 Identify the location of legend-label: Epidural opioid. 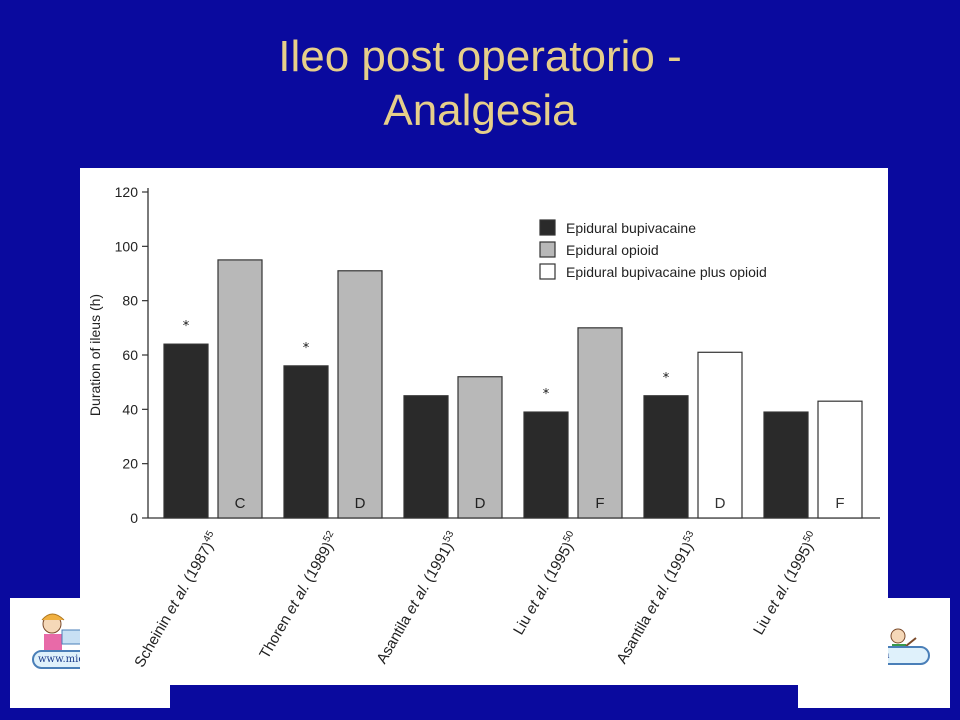
(612, 250).